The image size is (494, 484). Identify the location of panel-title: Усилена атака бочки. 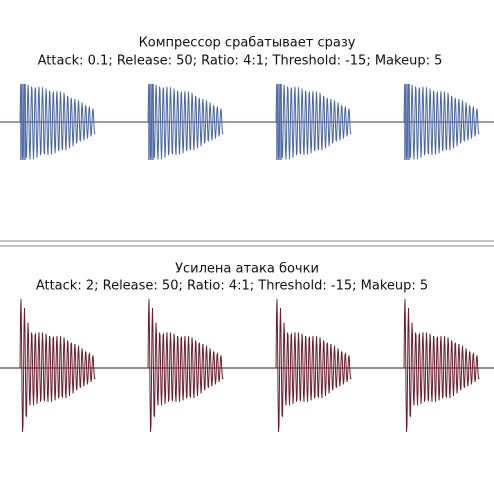
(247, 269).